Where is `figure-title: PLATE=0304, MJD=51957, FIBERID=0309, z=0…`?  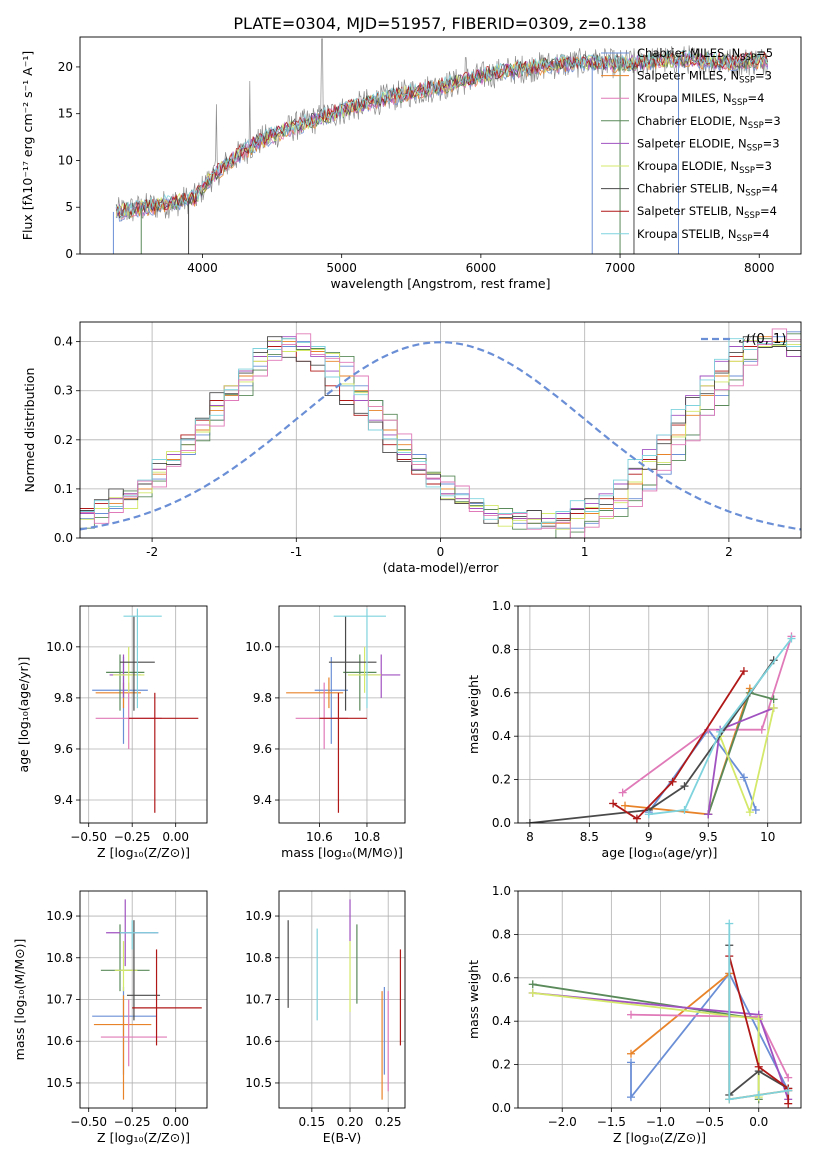
figure-title: PLATE=0304, MJD=51957, FIBERID=0309, z=0… is located at coordinates (439, 23).